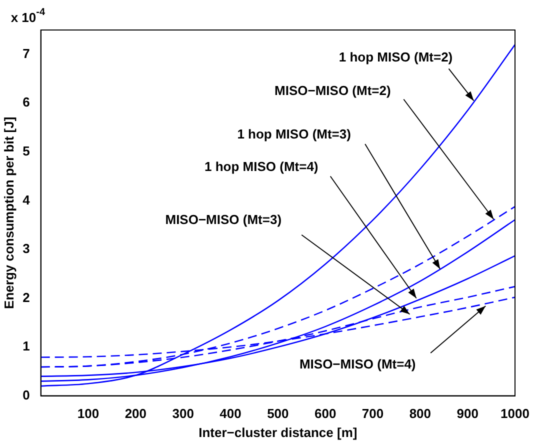  What do you see at coordinates (325, 414) in the screenshot?
I see `x-tick-label: 600` at bounding box center [325, 414].